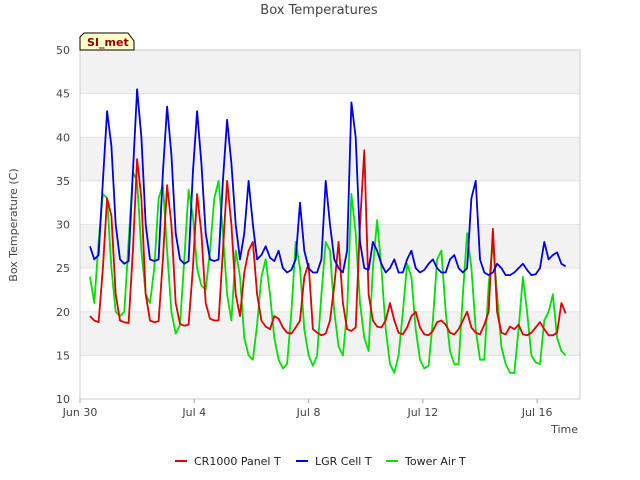 This screenshot has height=480, width=640. What do you see at coordinates (63, 94) in the screenshot?
I see `y-tick-label: 45` at bounding box center [63, 94].